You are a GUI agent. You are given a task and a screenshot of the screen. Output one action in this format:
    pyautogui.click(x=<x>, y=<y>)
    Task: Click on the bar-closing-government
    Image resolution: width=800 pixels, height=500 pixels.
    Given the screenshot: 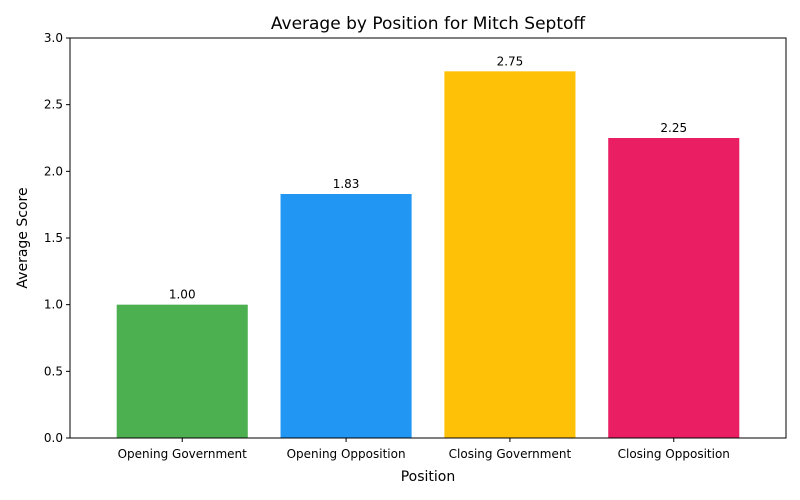 What is the action you would take?
    pyautogui.click(x=510, y=254)
    